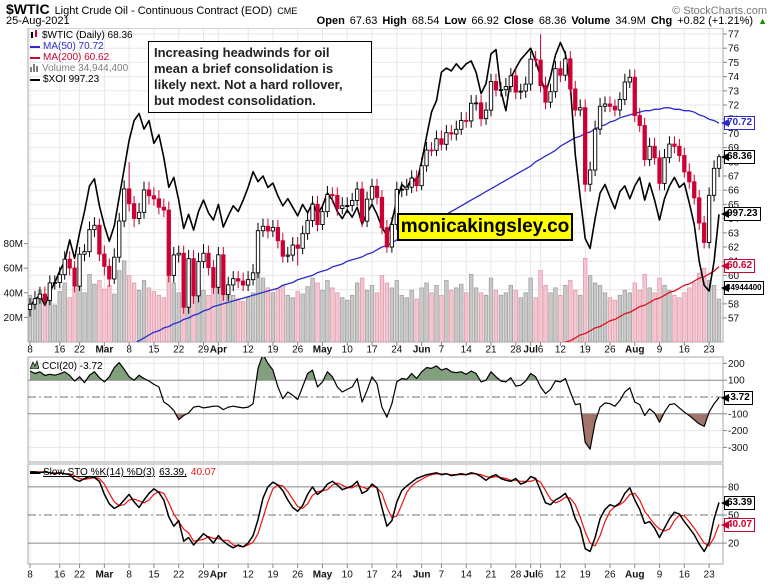 This screenshot has width=773, height=587. What do you see at coordinates (71, 79) in the screenshot?
I see `legend-xoi: $XOI 997.23` at bounding box center [71, 79].